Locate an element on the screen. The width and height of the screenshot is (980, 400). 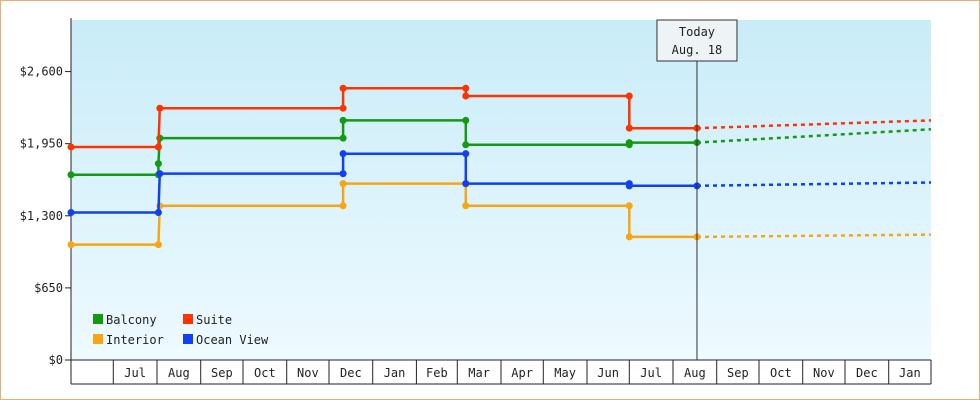
series-forecast-ocean-view is located at coordinates (814, 184).